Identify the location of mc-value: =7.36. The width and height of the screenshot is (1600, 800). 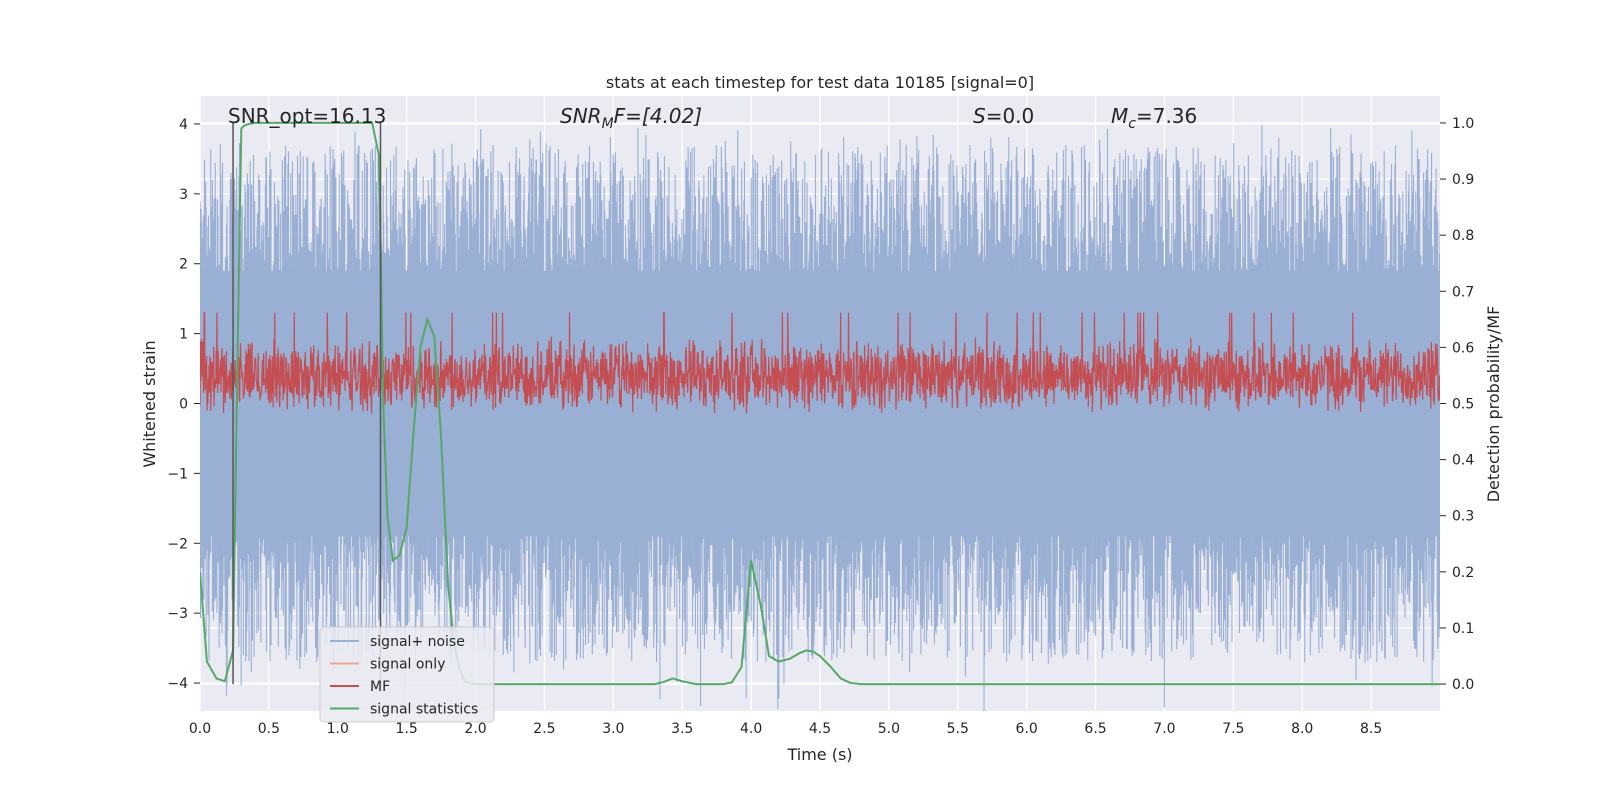
(1166, 116).